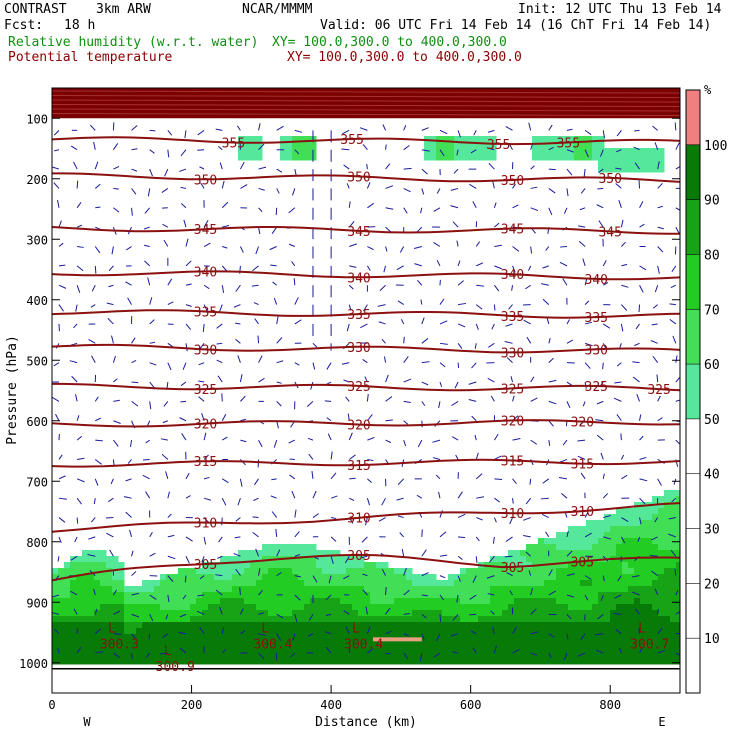 The height and width of the screenshot is (740, 740). Describe the element at coordinates (642, 628) in the screenshot. I see `low-marker: L` at that location.